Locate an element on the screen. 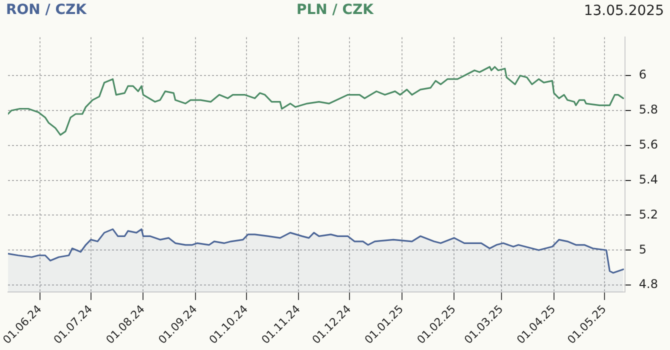  text: PLN / CZK is located at coordinates (335, 10).